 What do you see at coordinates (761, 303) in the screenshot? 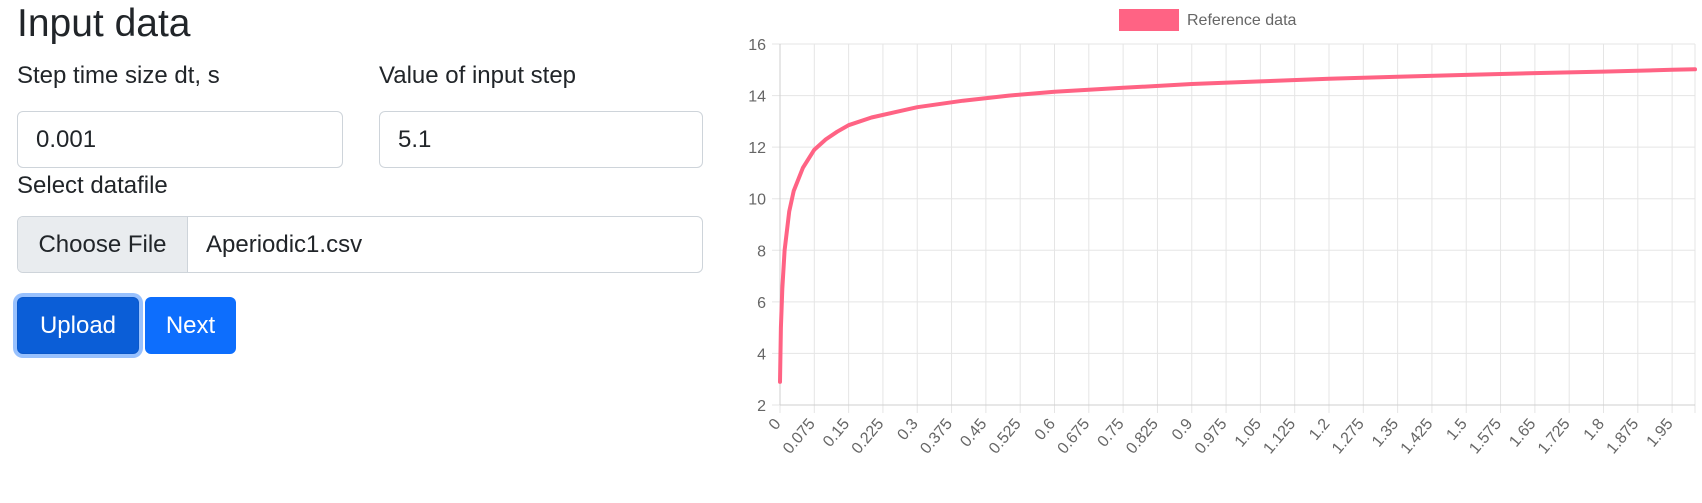
I see `y-tick-label: 6` at bounding box center [761, 303].